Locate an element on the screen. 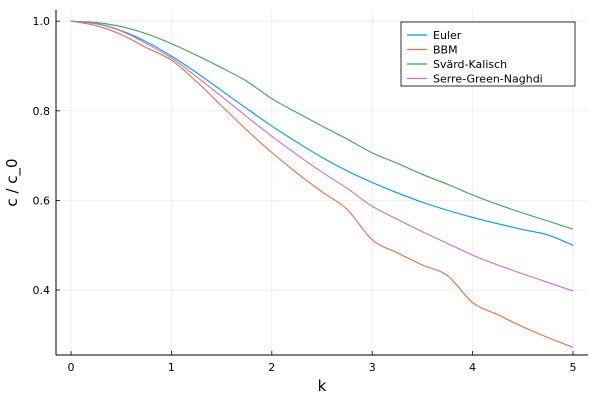 The image size is (600, 400). legend-label-serre-green-naghdi: Serre-Green-Naghdi is located at coordinates (488, 79).